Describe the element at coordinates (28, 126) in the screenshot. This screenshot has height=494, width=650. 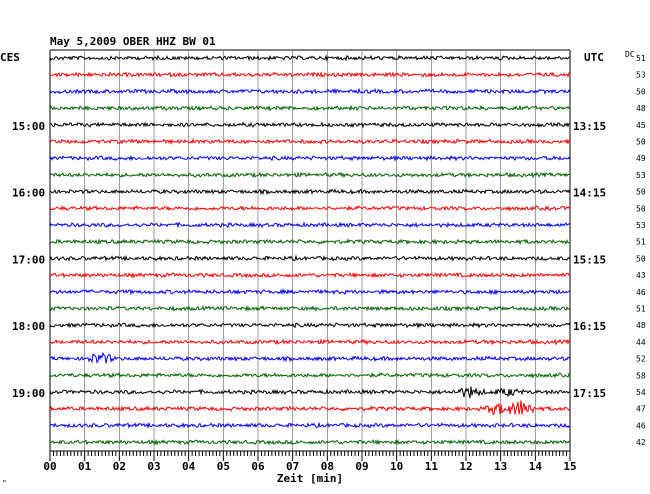
I see `left-time-label: 15:00` at that location.